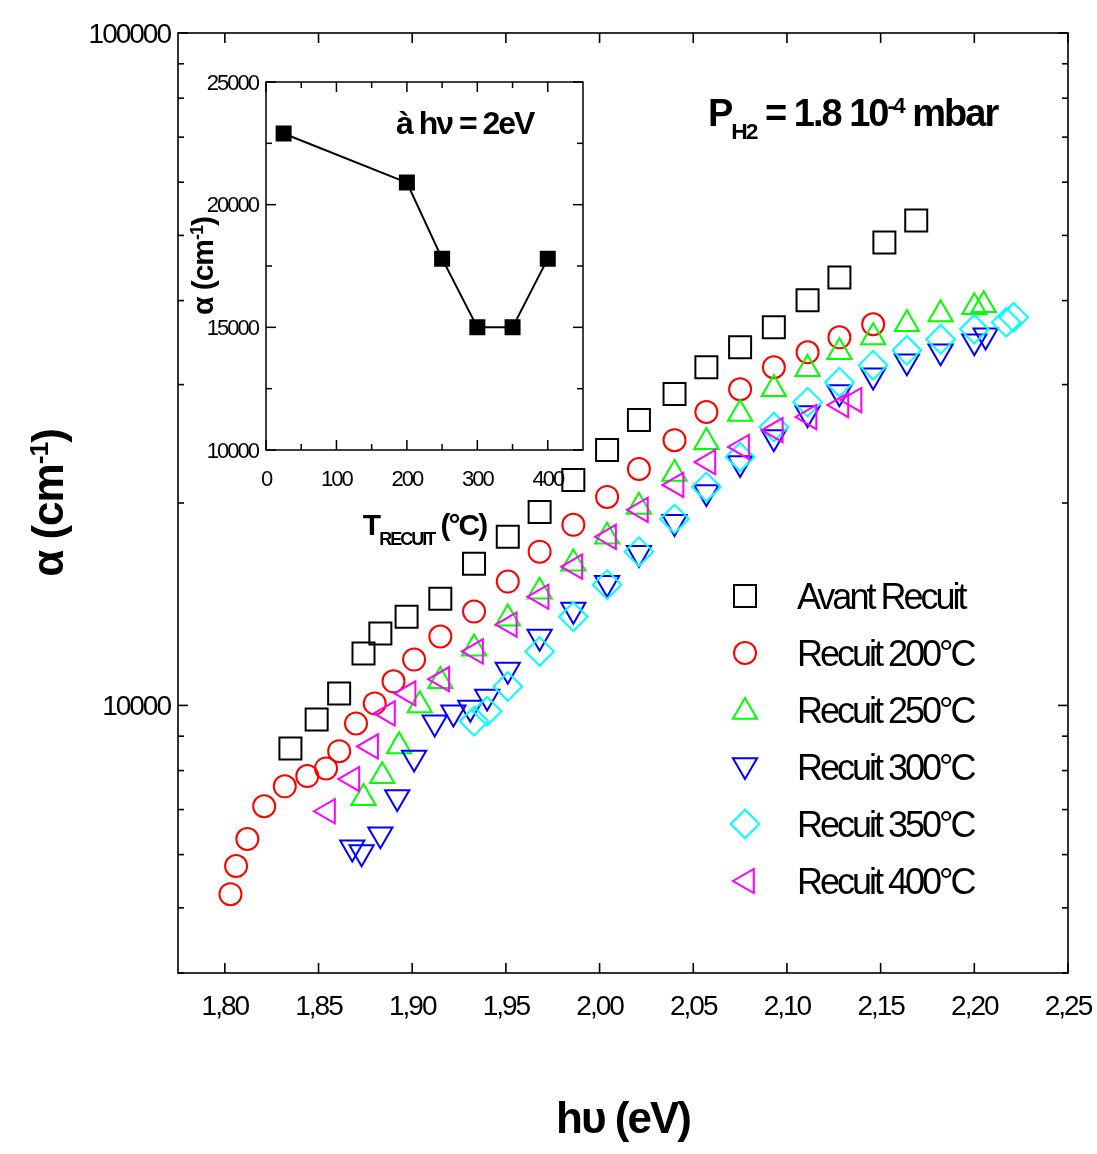  Describe the element at coordinates (407, 478) in the screenshot. I see `x-tick-label: 200` at that location.